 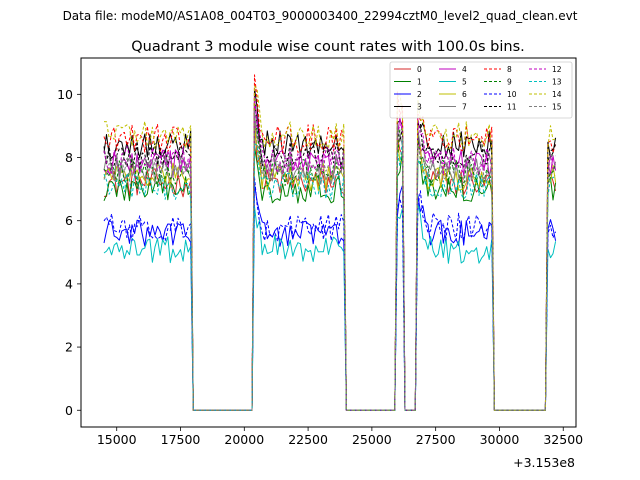 What do you see at coordinates (69, 157) in the screenshot?
I see `y-tick-label: 8` at bounding box center [69, 157].